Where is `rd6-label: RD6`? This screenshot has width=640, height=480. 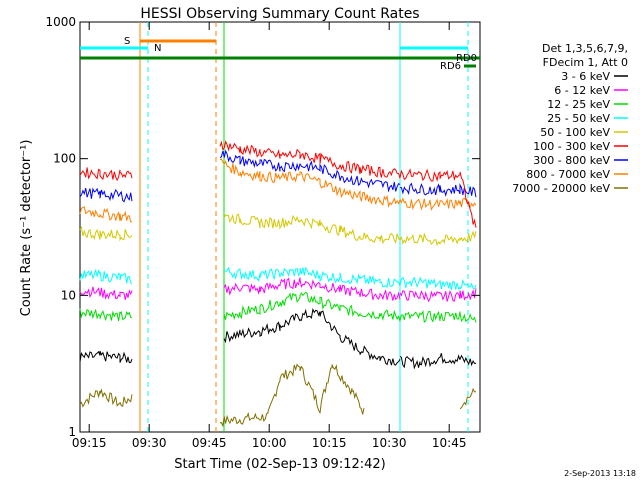 rd6-label: RD6 is located at coordinates (450, 66).